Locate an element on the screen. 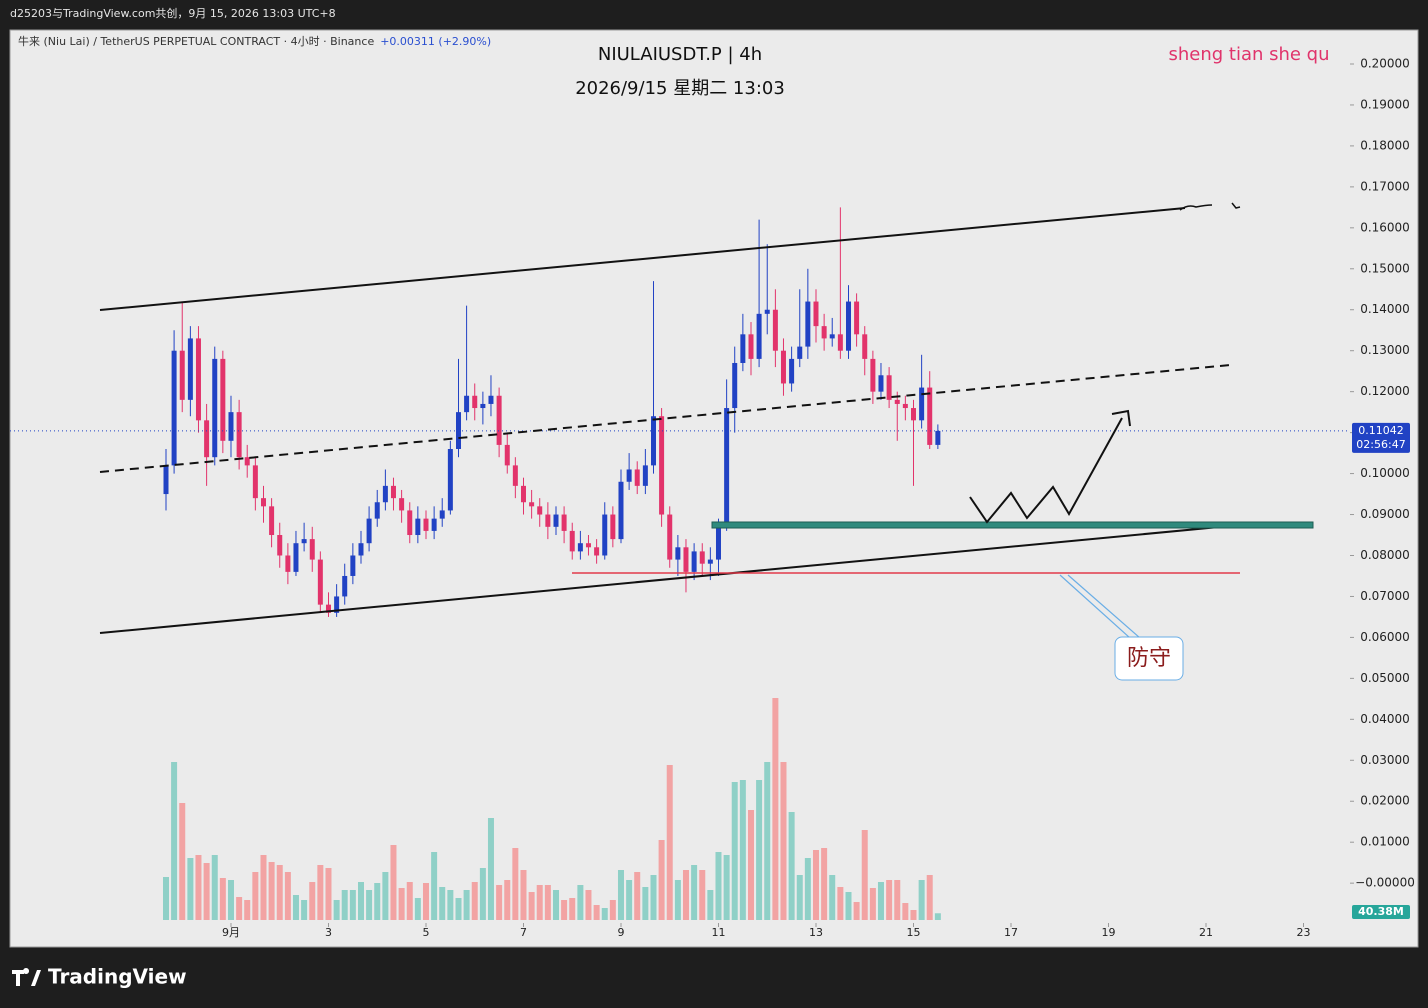  y-tick-label: 0.20000 is located at coordinates (1385, 63).